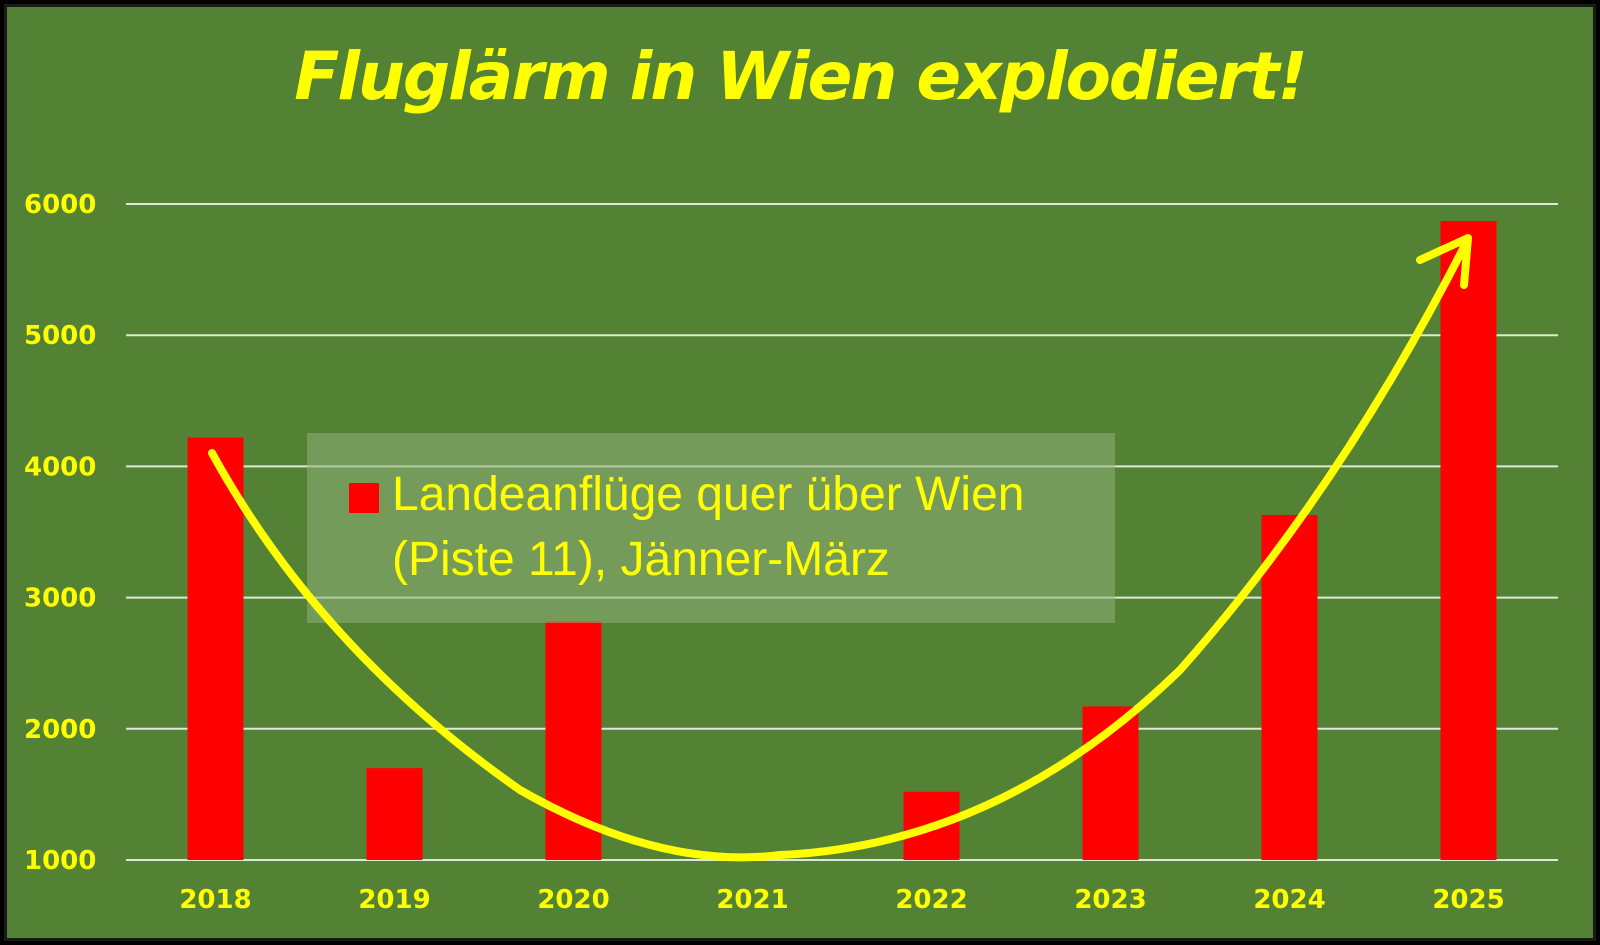 Image resolution: width=1600 pixels, height=945 pixels. What do you see at coordinates (1110, 900) in the screenshot?
I see `x-tick-label: 2023` at bounding box center [1110, 900].